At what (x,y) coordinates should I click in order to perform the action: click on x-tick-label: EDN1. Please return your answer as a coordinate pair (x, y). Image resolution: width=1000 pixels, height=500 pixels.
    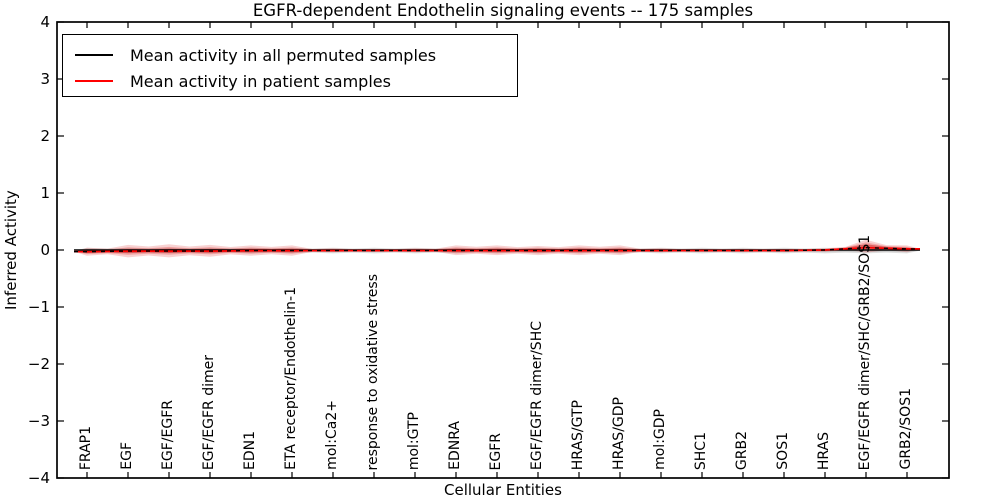
    Looking at the image, I should click on (250, 450).